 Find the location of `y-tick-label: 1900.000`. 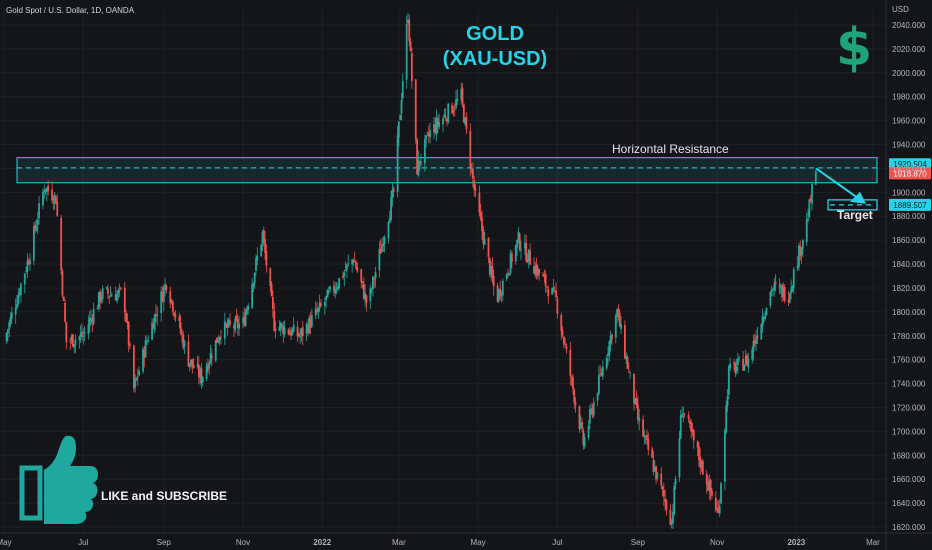

y-tick-label: 1900.000 is located at coordinates (909, 192).